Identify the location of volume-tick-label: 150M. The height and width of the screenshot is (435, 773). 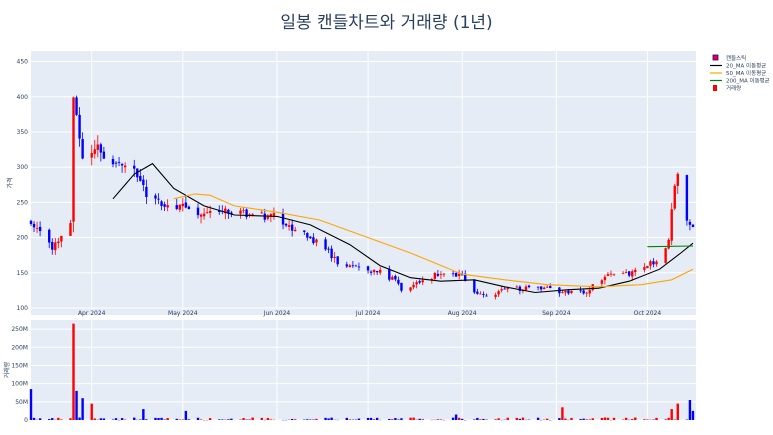
(19, 365).